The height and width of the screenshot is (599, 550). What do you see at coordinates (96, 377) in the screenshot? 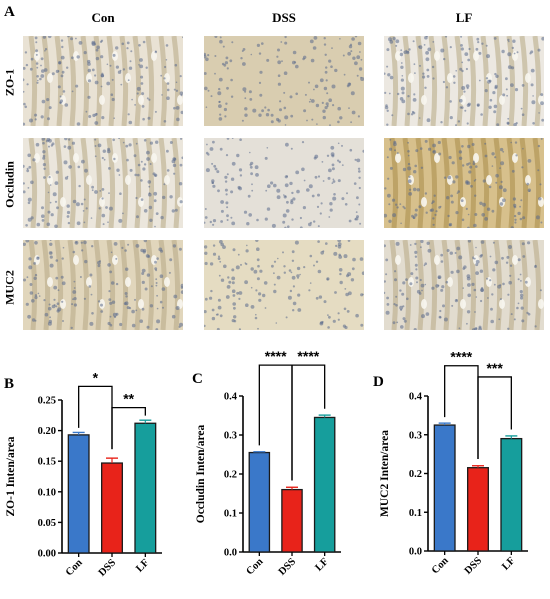
I see `significance-label: *` at bounding box center [96, 377].